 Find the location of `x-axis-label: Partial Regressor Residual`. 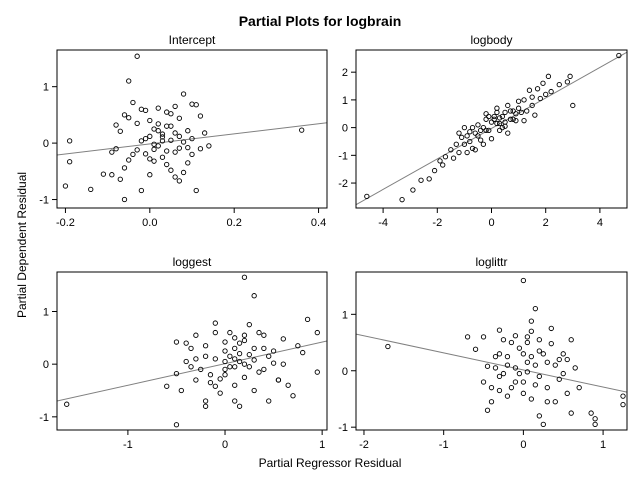

x-axis-label: Partial Regressor Residual is located at coordinates (330, 463).